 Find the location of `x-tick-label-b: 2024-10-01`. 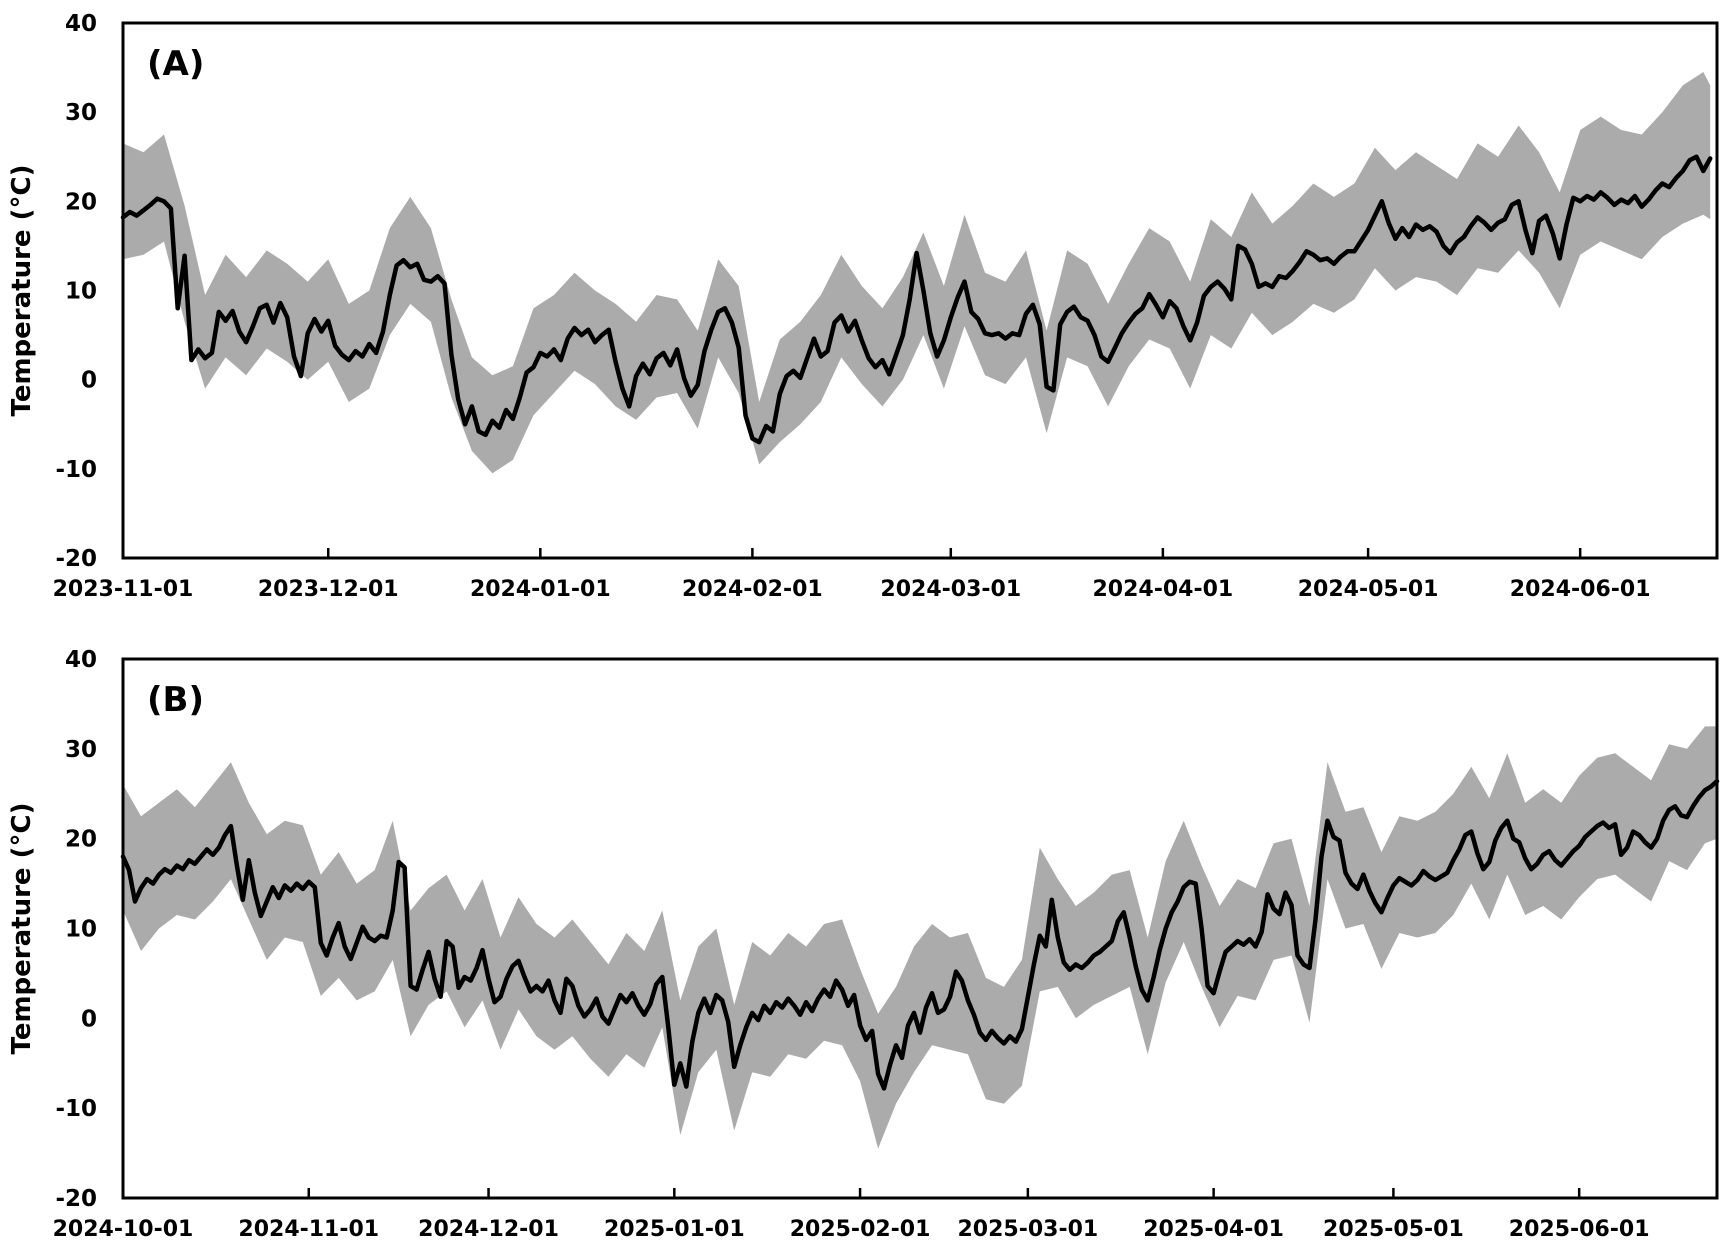

x-tick-label-b: 2024-10-01 is located at coordinates (123, 1229).